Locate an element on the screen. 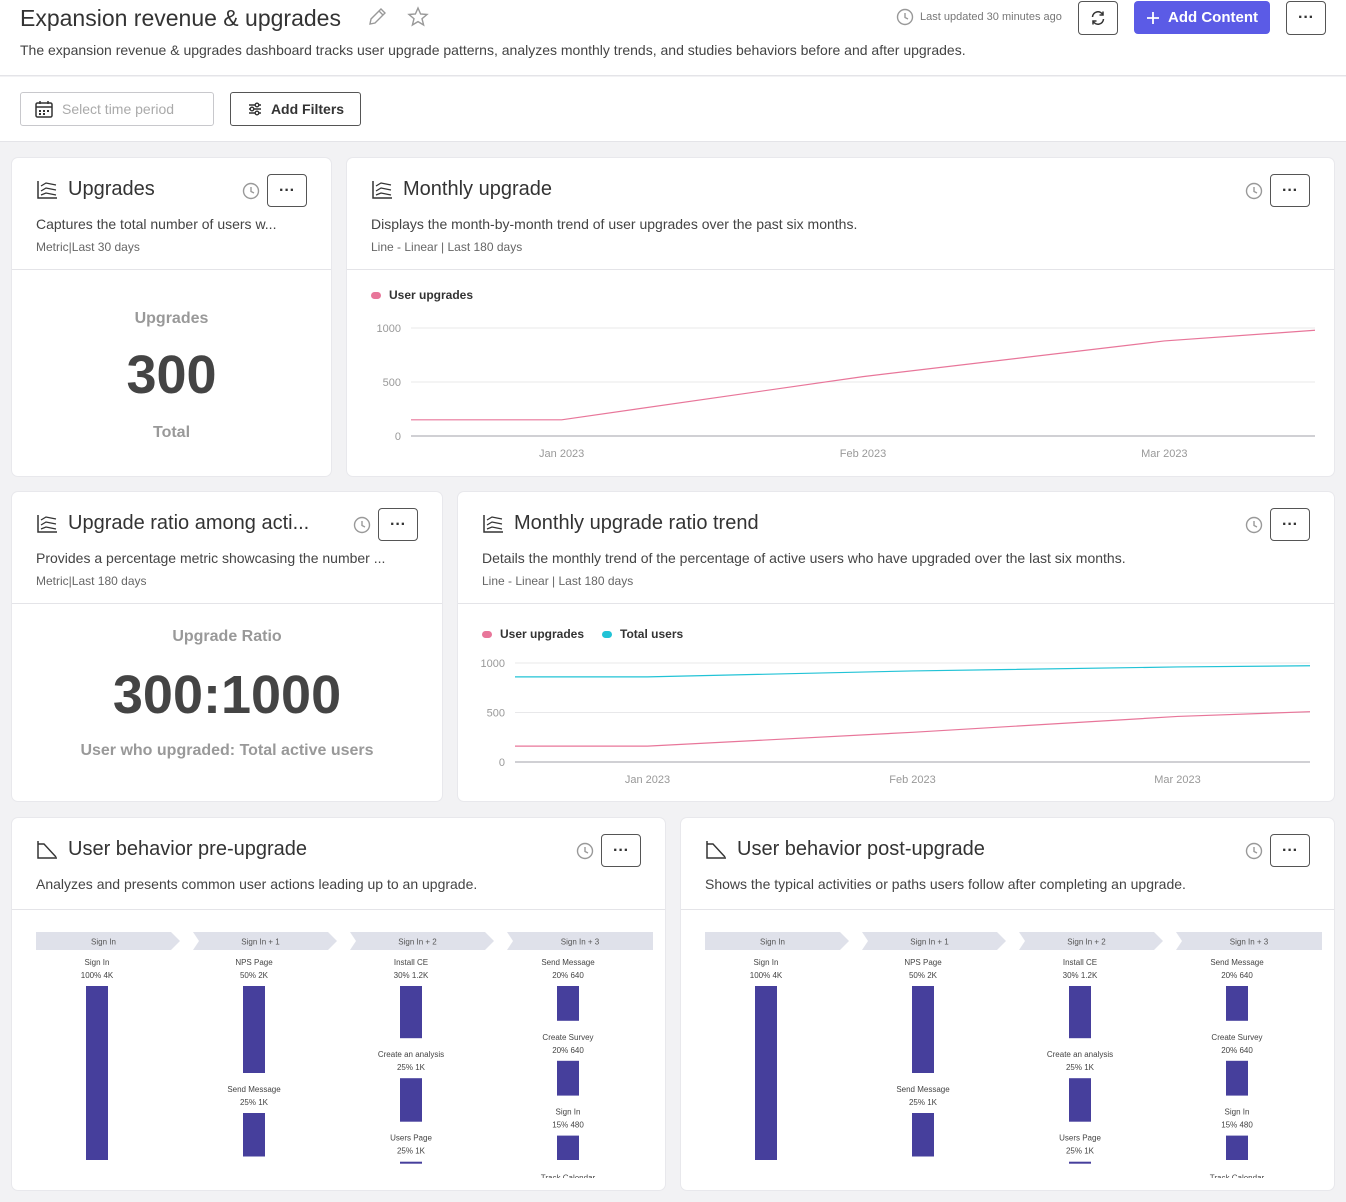 This screenshot has height=1202, width=1346. flow-step-label: Sign In + 3 is located at coordinates (1249, 942).